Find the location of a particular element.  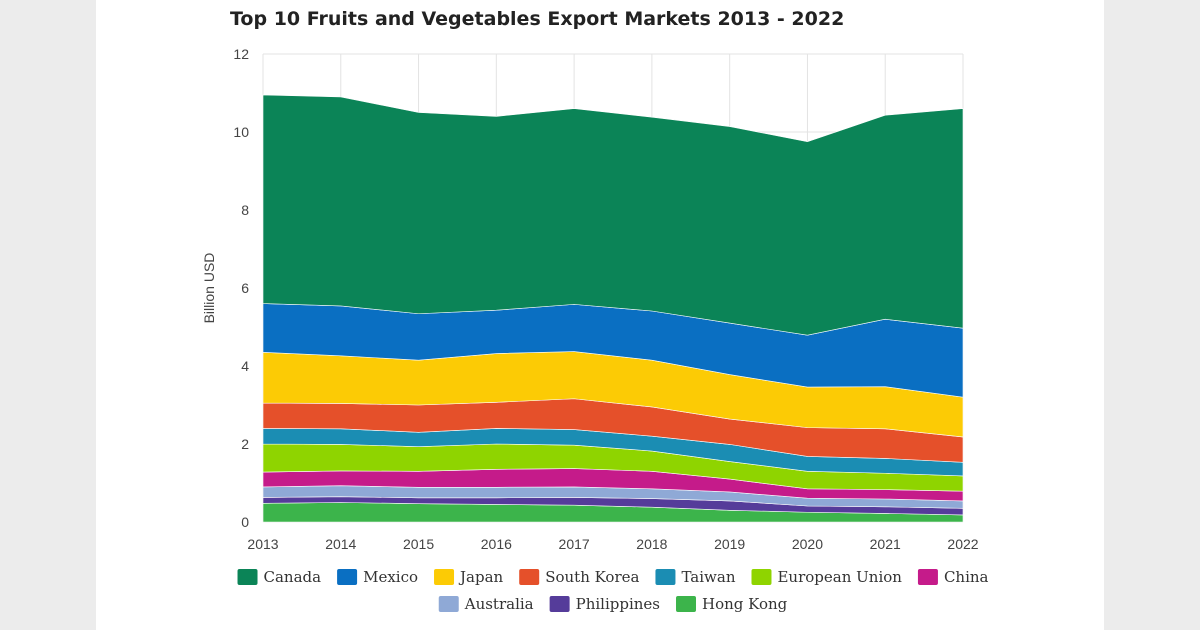

legend-label: Taiwan is located at coordinates (708, 577).